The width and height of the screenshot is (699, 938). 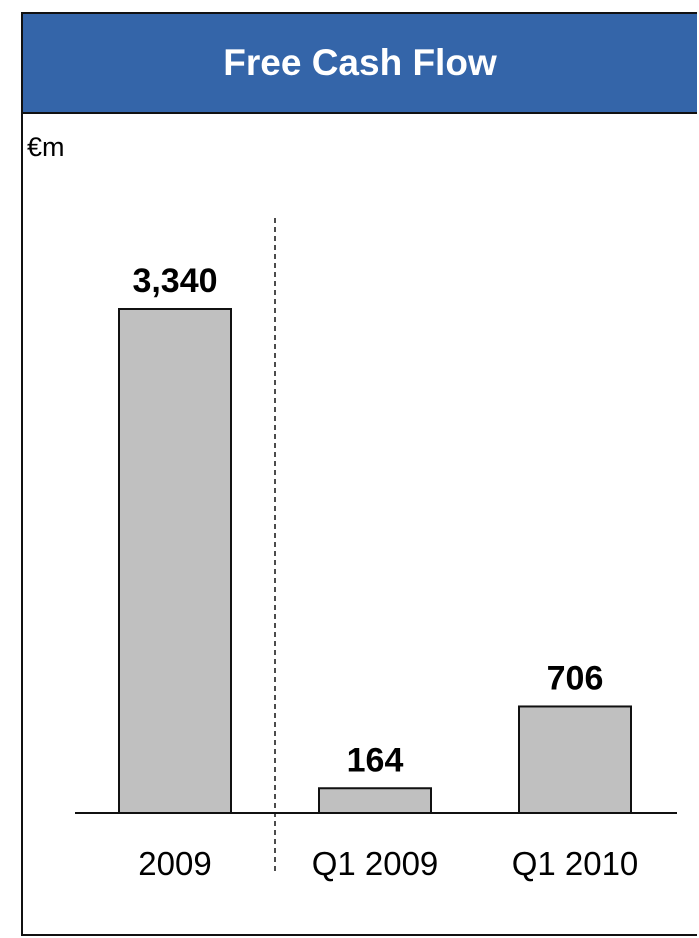 I want to click on value-label-2: 706, so click(x=575, y=678).